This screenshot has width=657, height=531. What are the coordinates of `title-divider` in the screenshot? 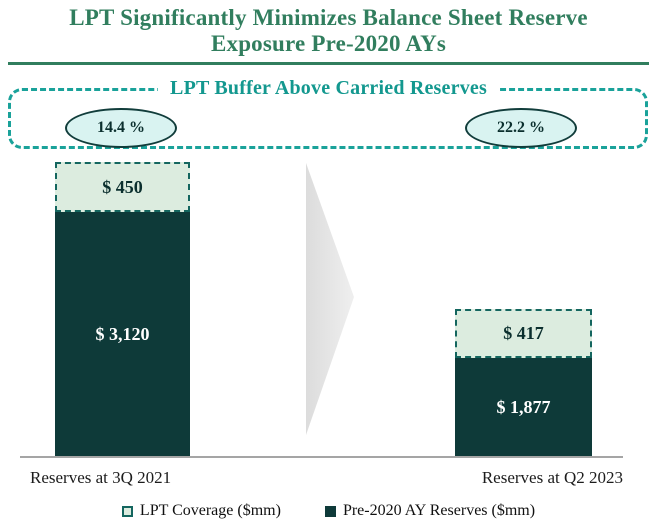 It's located at (328, 63).